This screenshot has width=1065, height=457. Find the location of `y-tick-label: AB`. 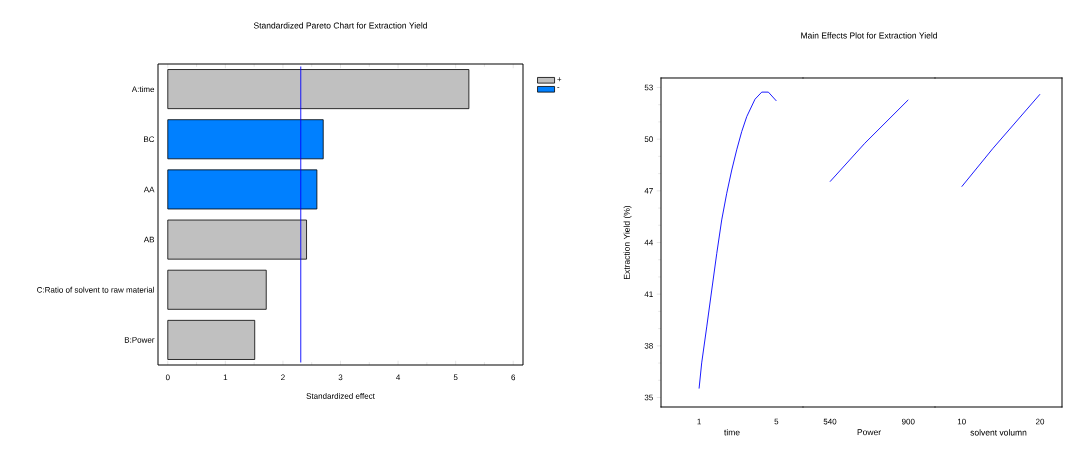

y-tick-label: AB is located at coordinates (149, 239).